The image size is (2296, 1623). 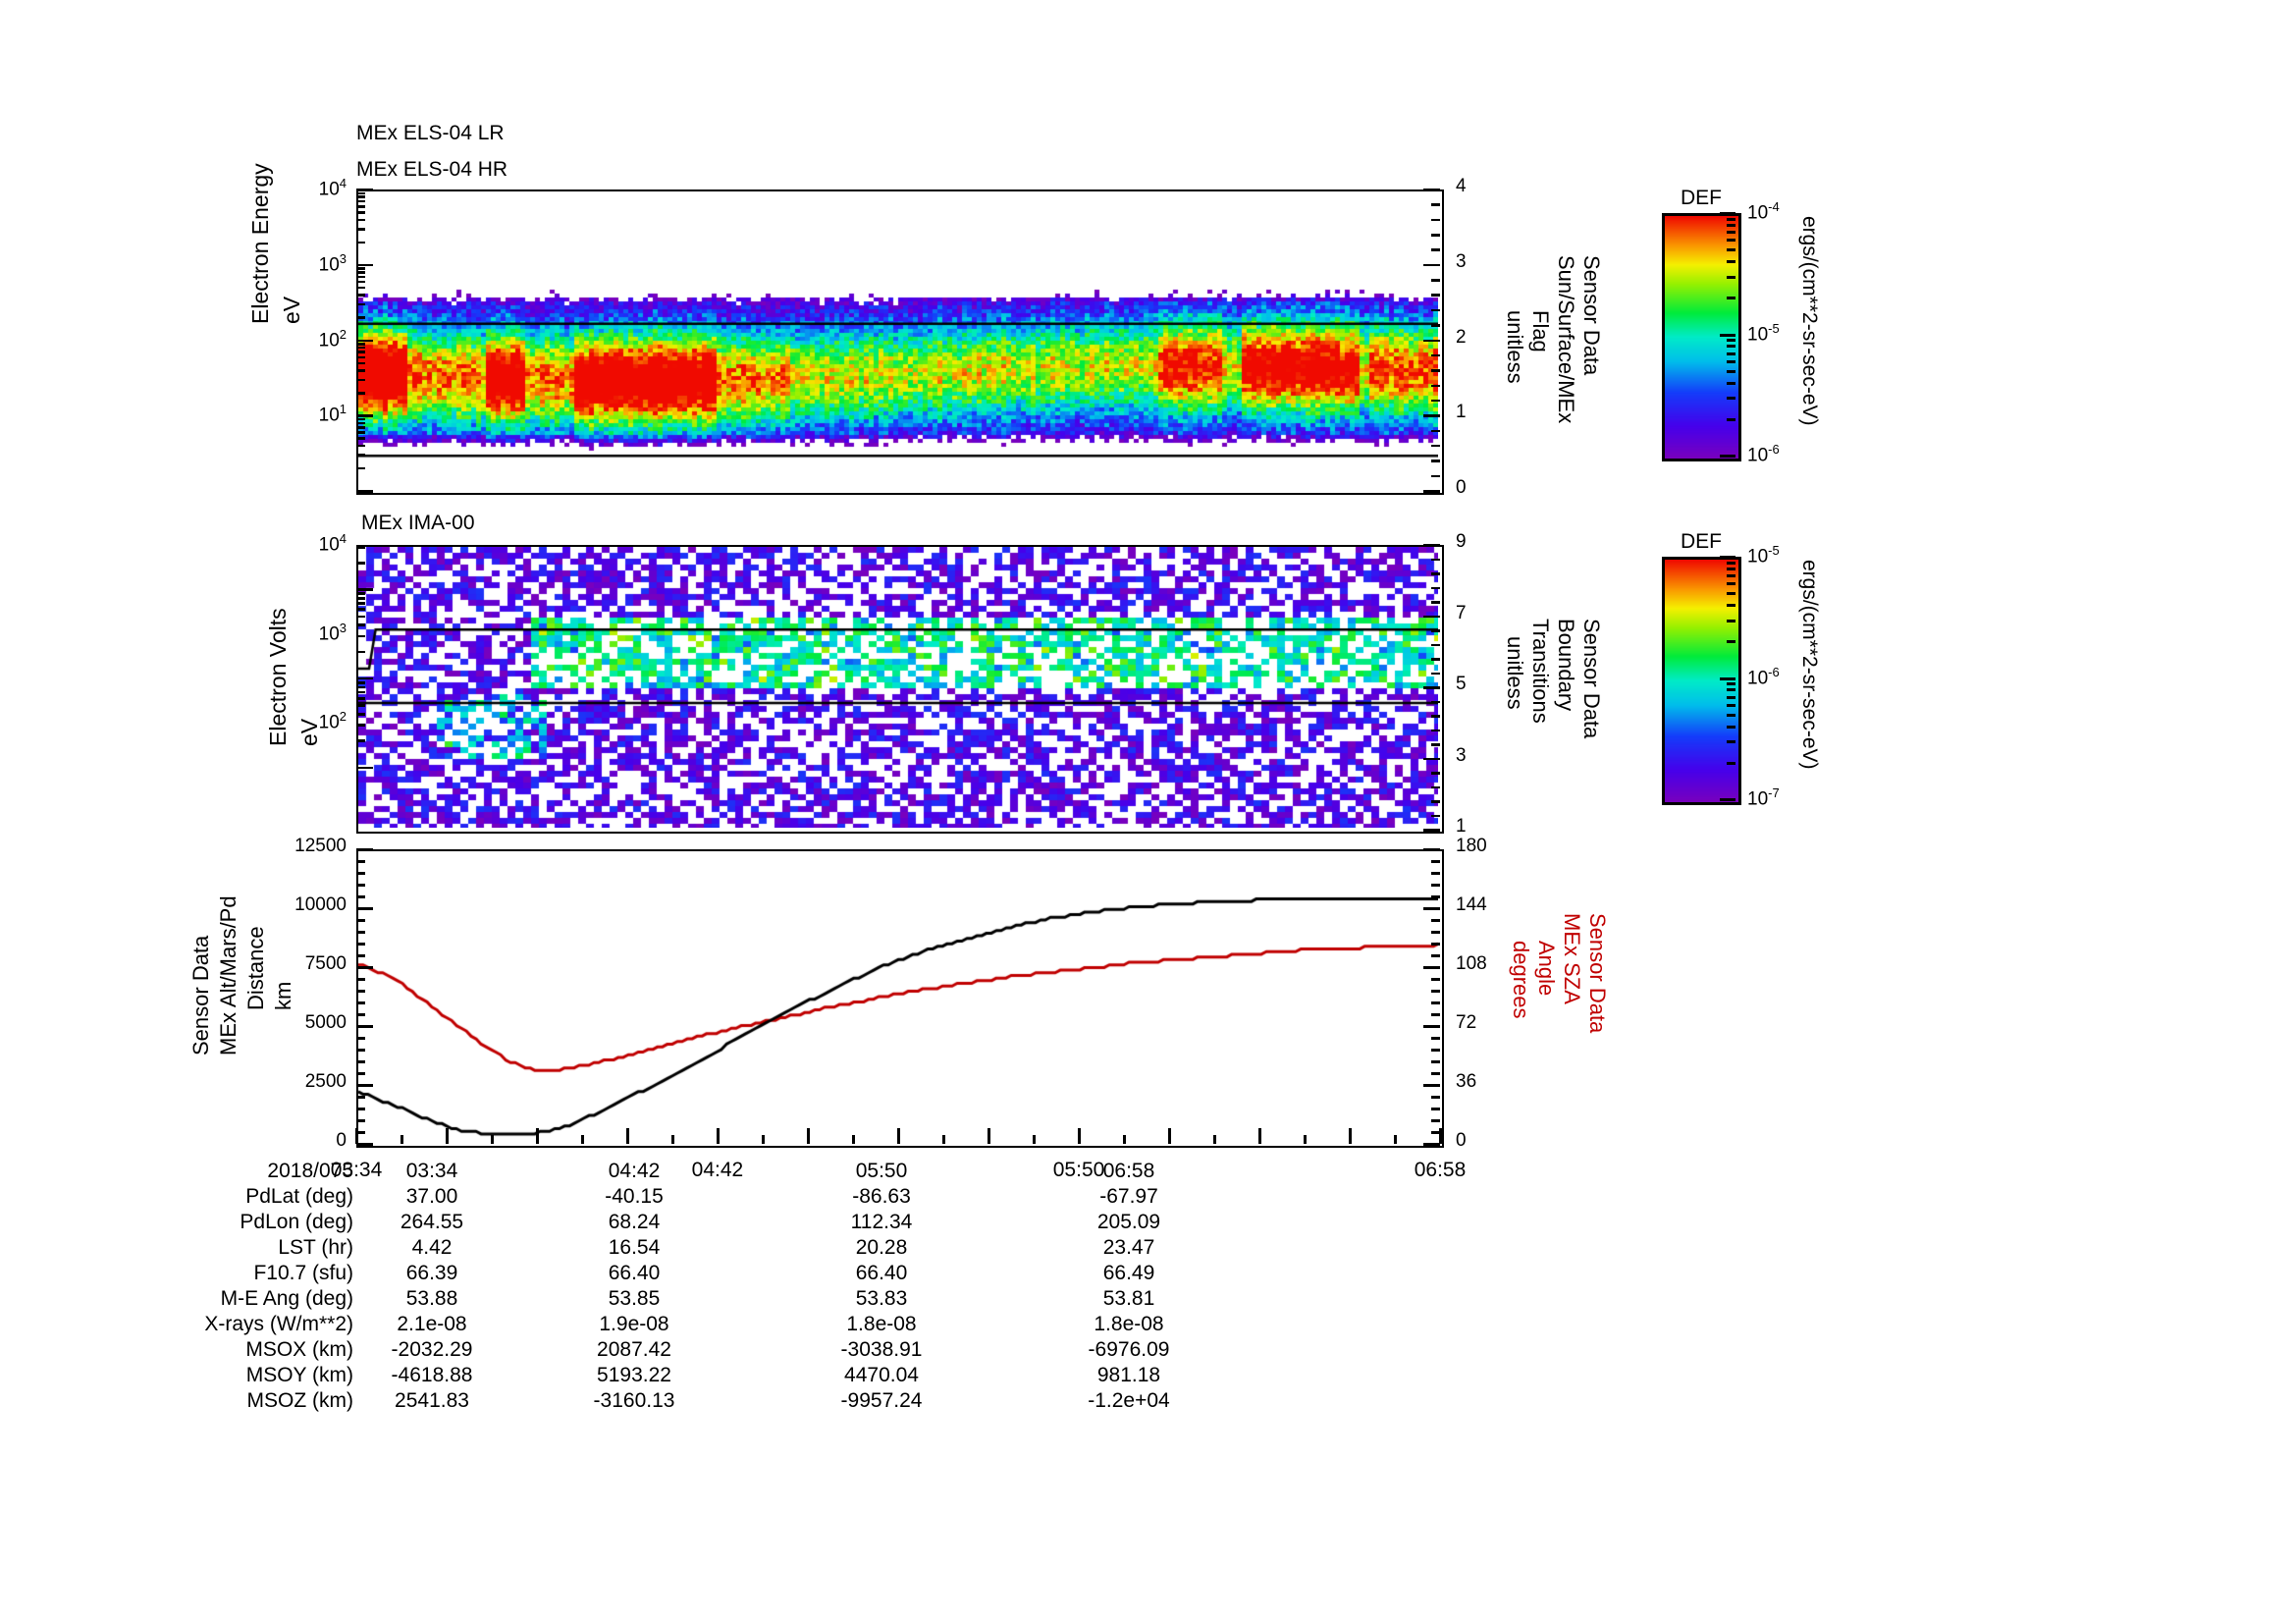 I want to click on eph-me-value: 53.85, so click(x=634, y=1298).